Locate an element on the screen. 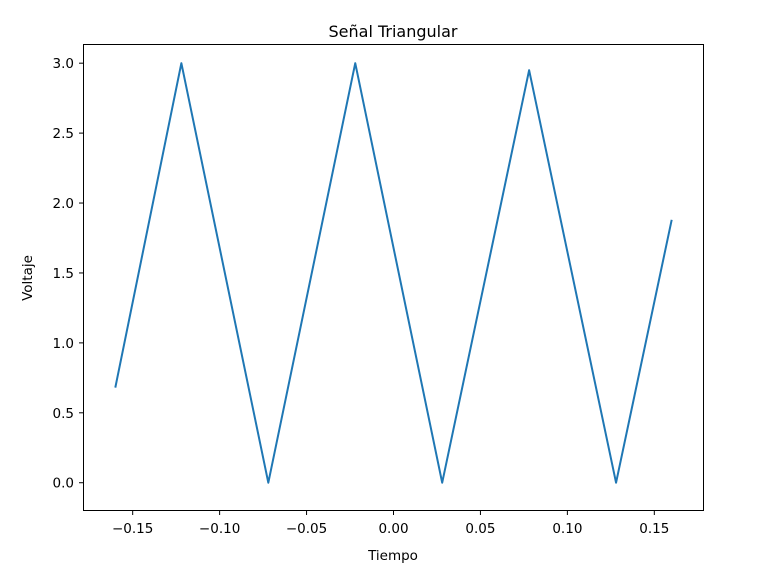  x-axis-label: Tiempo is located at coordinates (392, 556).